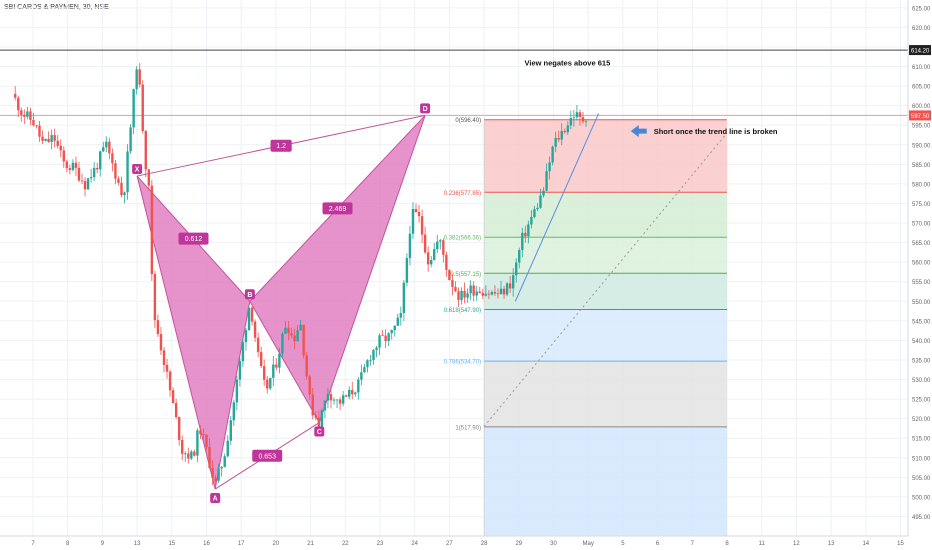  What do you see at coordinates (727, 544) in the screenshot?
I see `time-tick-label: 8` at bounding box center [727, 544].